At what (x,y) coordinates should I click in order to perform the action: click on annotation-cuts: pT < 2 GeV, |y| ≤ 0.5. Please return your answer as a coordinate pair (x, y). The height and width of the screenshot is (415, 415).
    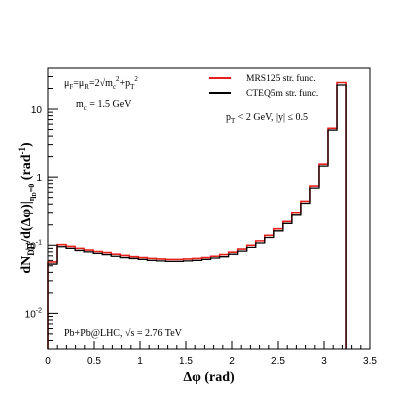
    Looking at the image, I should click on (267, 118).